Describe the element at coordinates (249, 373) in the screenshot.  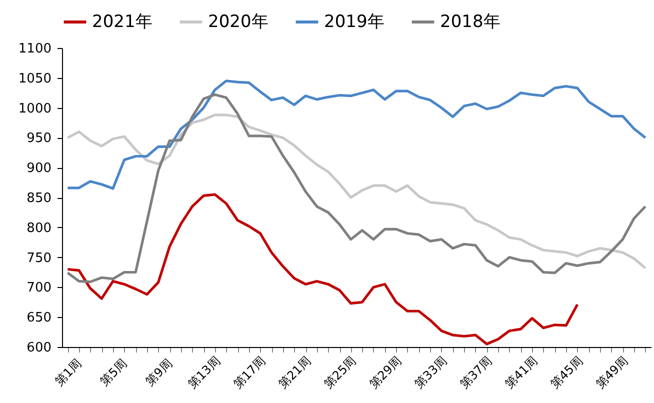
I see `x-tick-label: 第17周` at that location.